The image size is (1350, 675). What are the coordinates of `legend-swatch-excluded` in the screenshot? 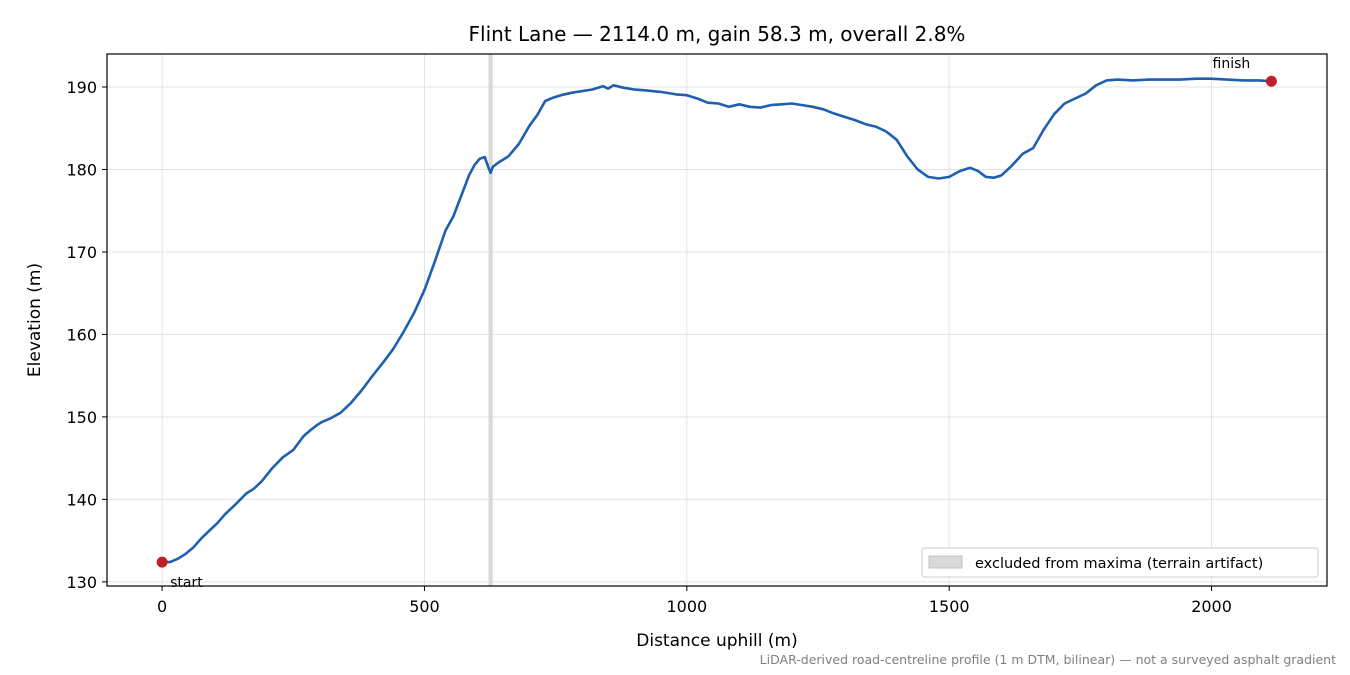 It's located at (945, 562).